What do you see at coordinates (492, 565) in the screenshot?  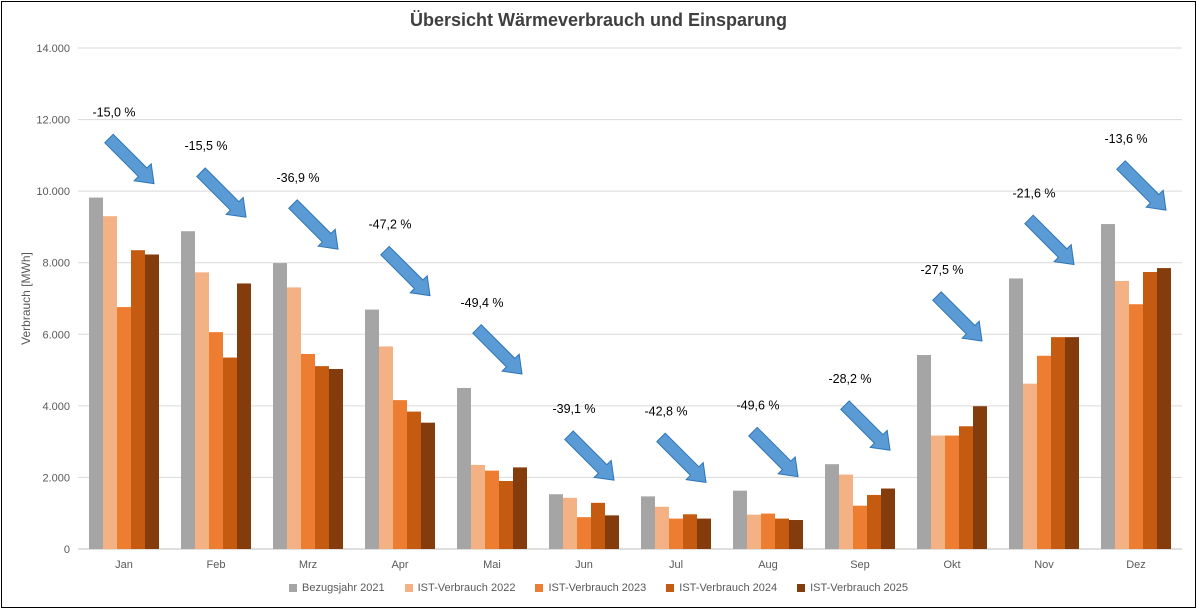 I see `x-tick-label: Mai` at bounding box center [492, 565].